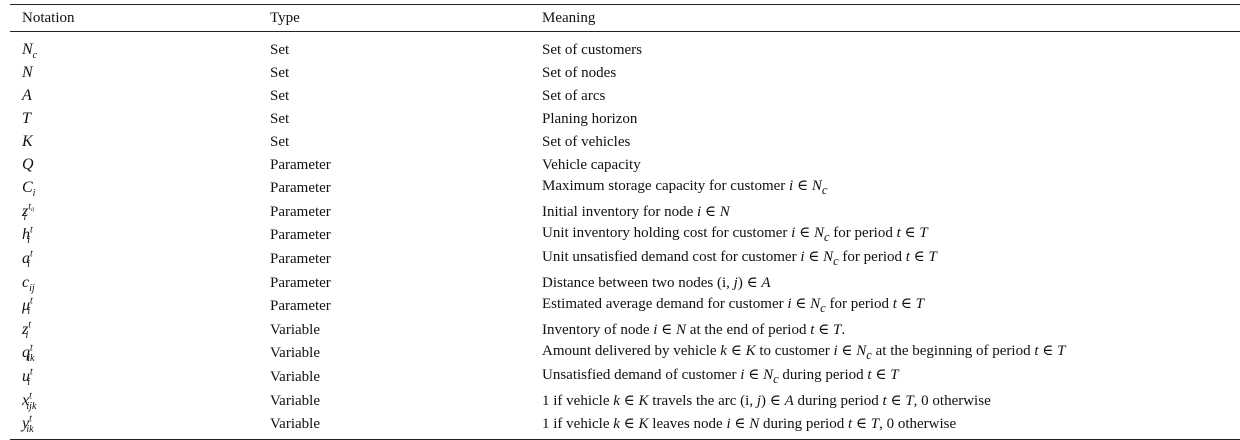 This screenshot has height=440, width=1240. Describe the element at coordinates (656, 282) in the screenshot. I see `meaning-cell: Distance between two nodes (i, j) ∈ A` at that location.